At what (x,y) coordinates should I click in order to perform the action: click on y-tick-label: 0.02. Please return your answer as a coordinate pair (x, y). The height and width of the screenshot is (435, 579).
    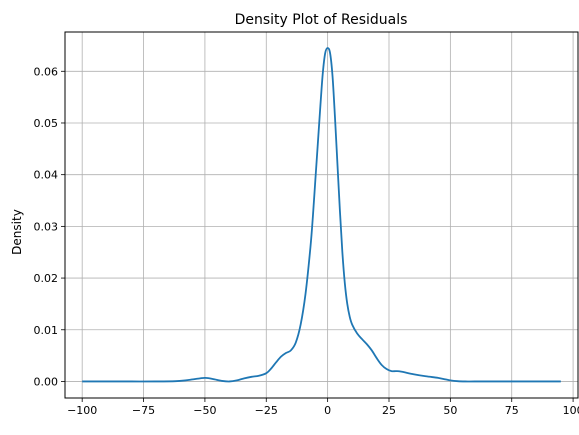
    Looking at the image, I should click on (46, 278).